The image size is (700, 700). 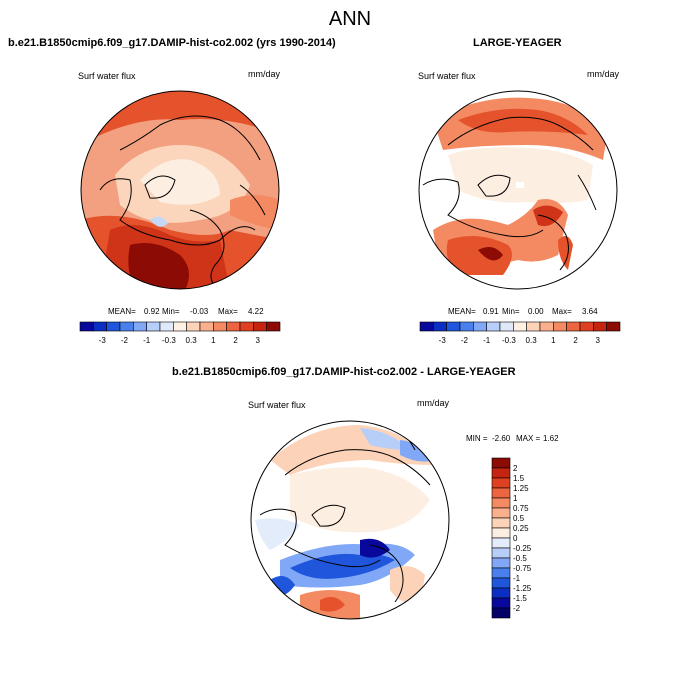 What do you see at coordinates (277, 405) in the screenshot?
I see `panel3-variable-label: Surf water flux` at bounding box center [277, 405].